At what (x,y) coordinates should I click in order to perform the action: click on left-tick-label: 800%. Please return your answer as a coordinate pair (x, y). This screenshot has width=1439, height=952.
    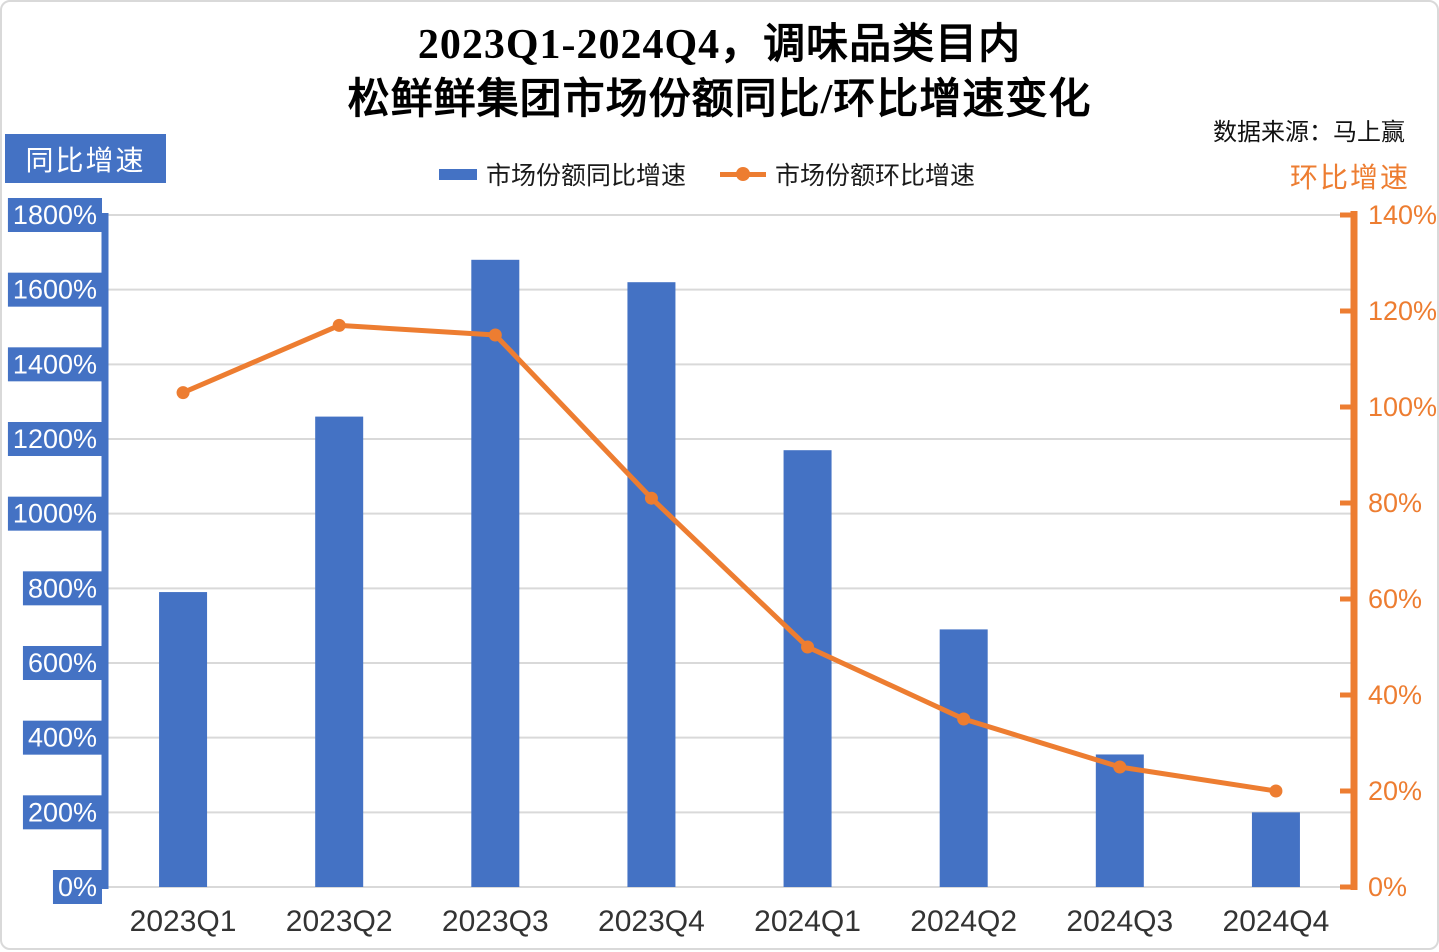
    Looking at the image, I should click on (62, 588).